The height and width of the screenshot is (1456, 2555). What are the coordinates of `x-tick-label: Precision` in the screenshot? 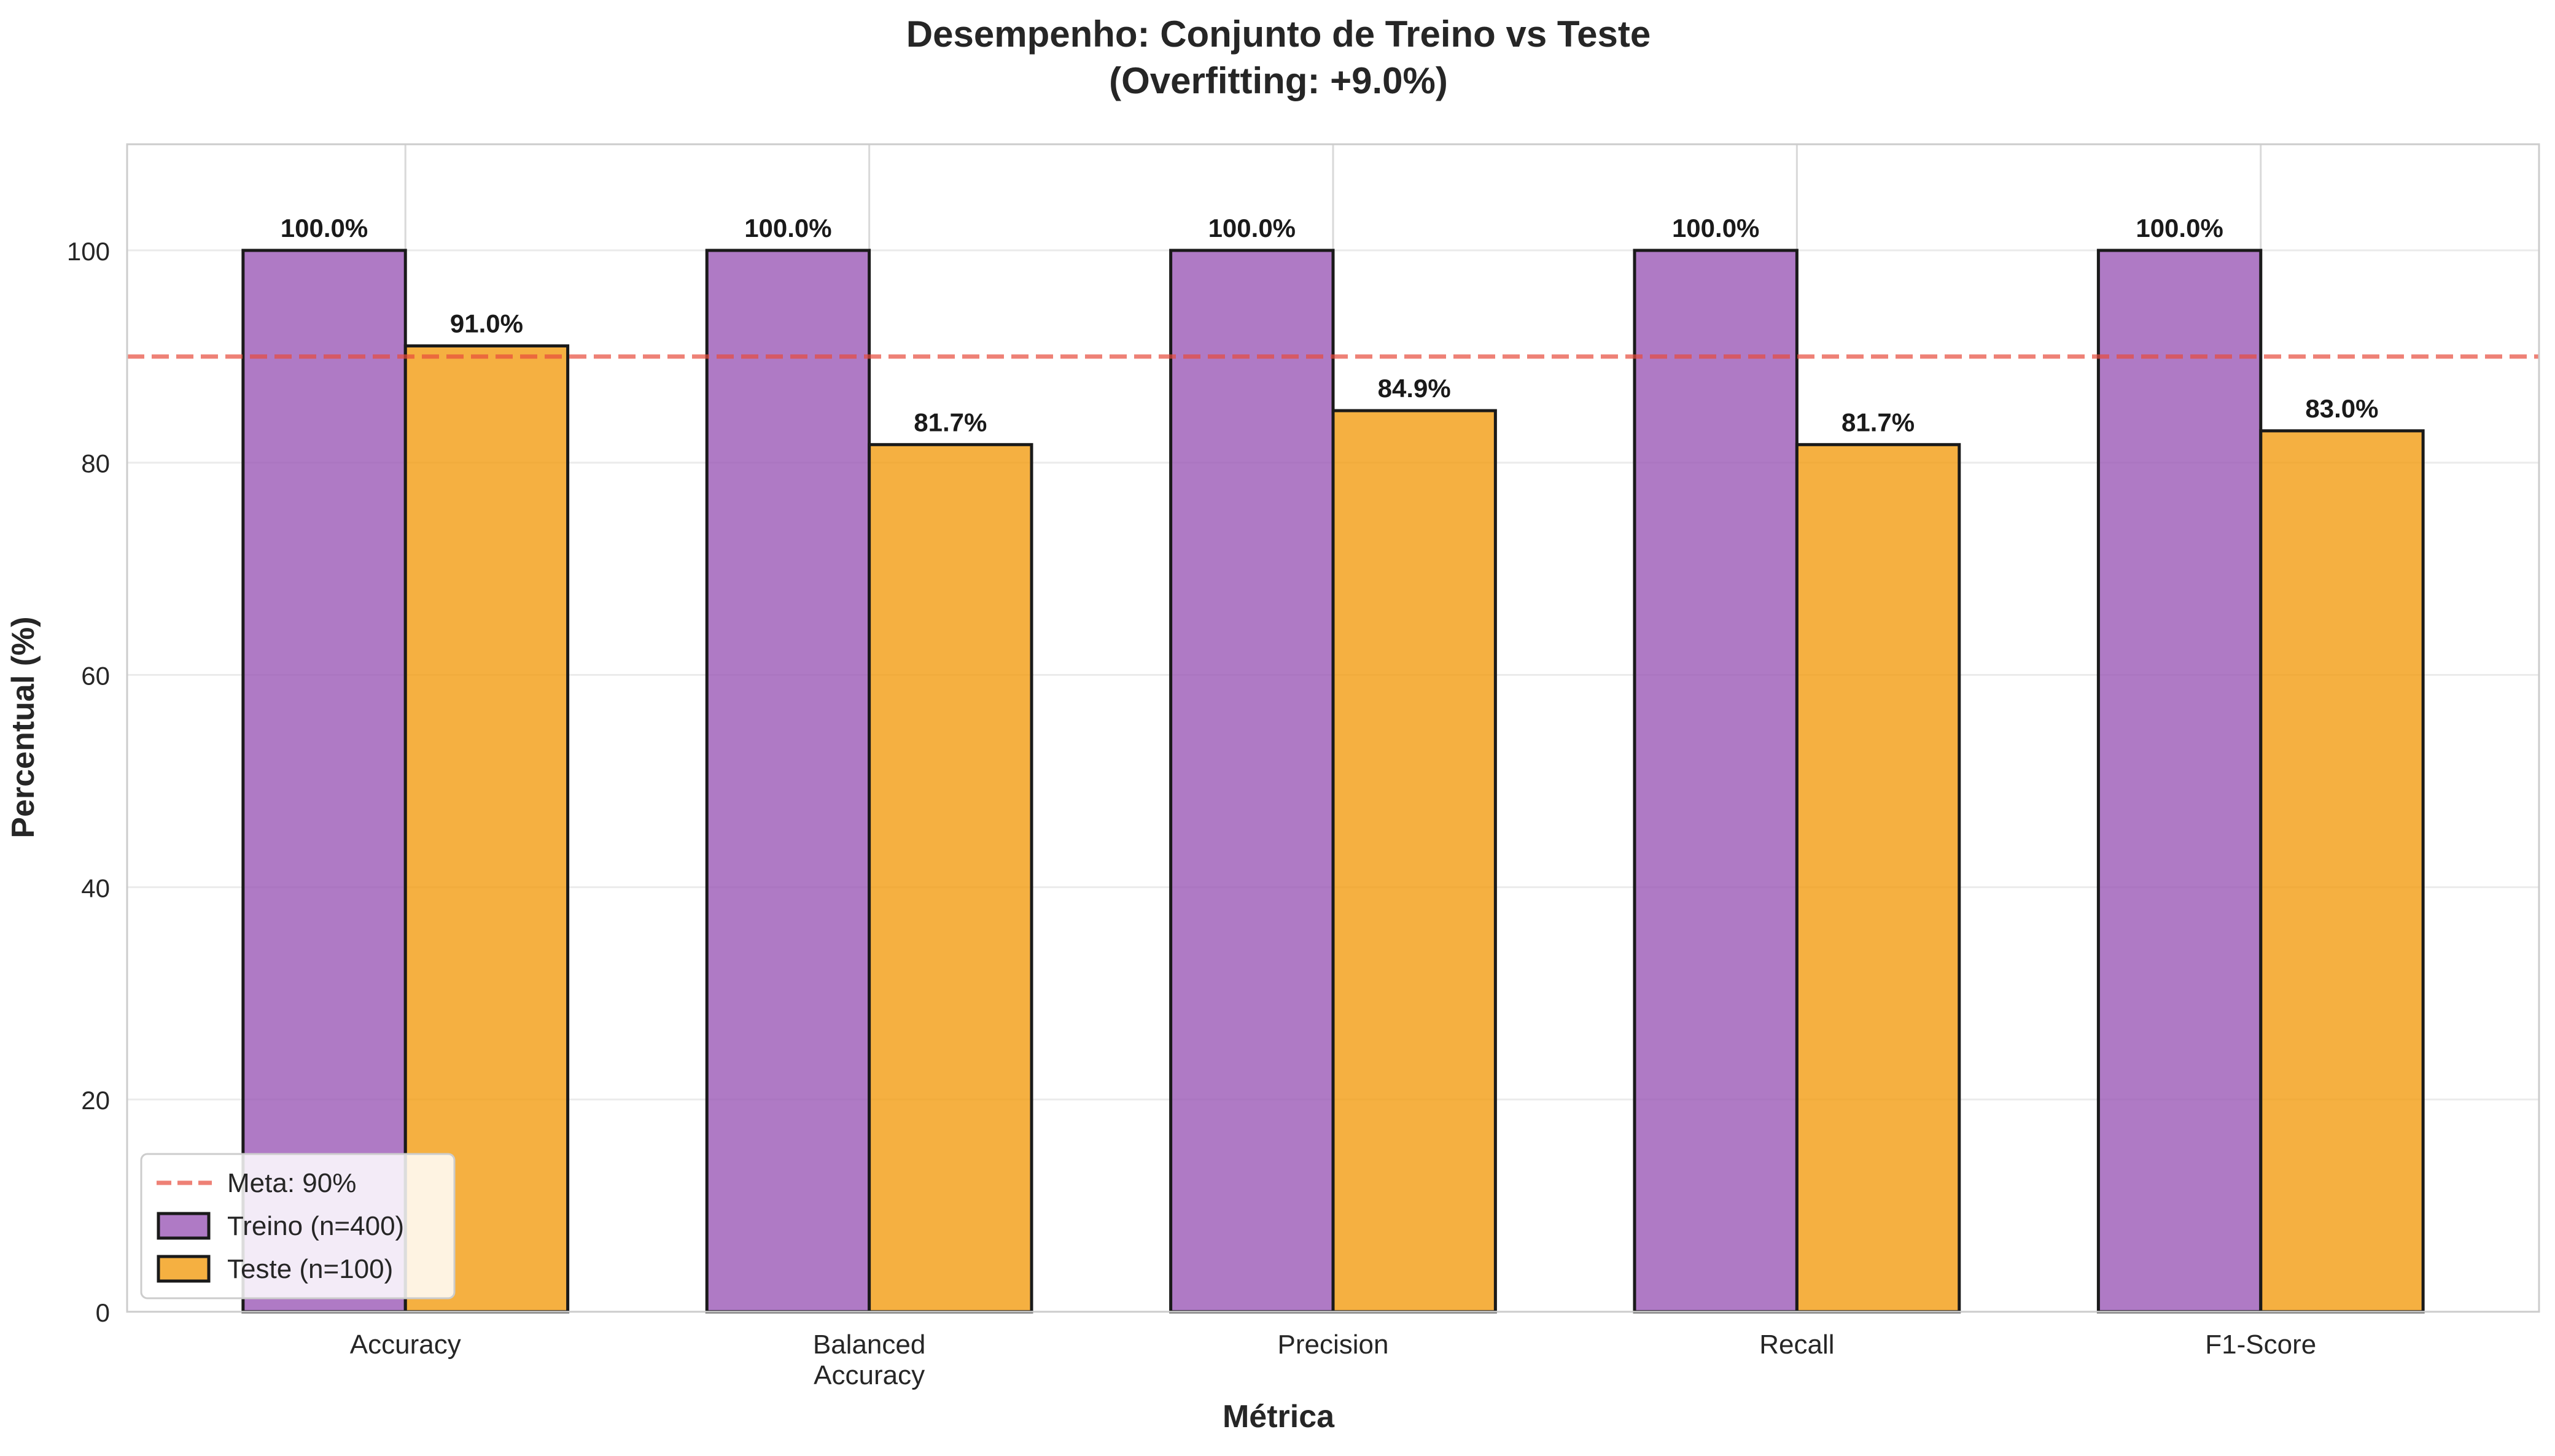 It's located at (1333, 1345).